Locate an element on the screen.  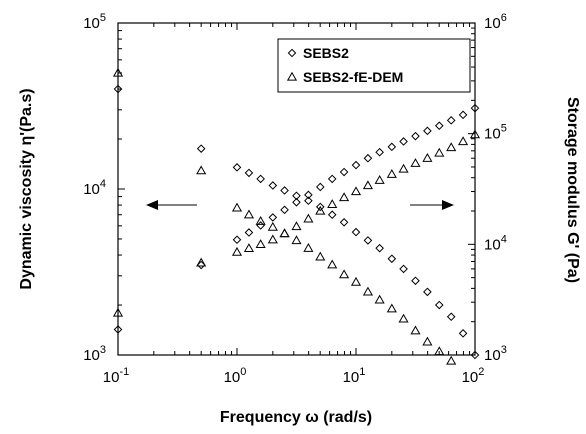
legend-box is located at coordinates (374, 65).